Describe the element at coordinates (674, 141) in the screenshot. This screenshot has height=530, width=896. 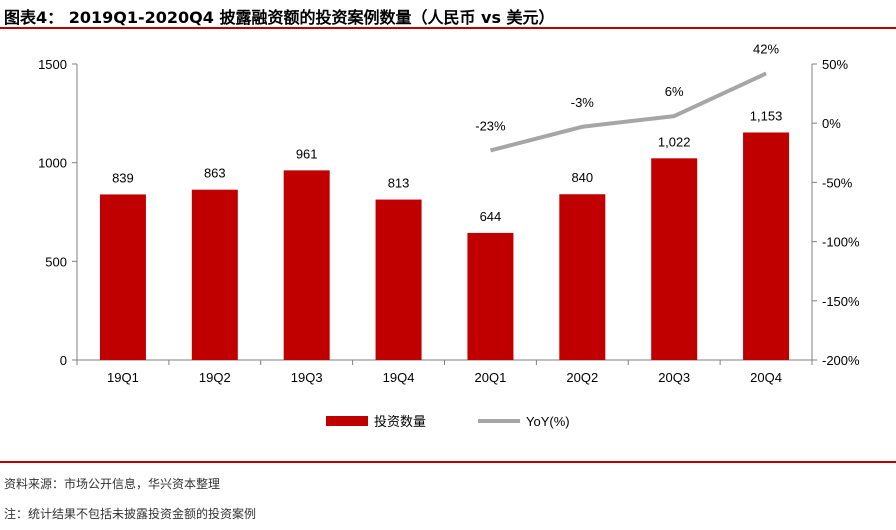
I see `bar-data-label: 1,022` at that location.